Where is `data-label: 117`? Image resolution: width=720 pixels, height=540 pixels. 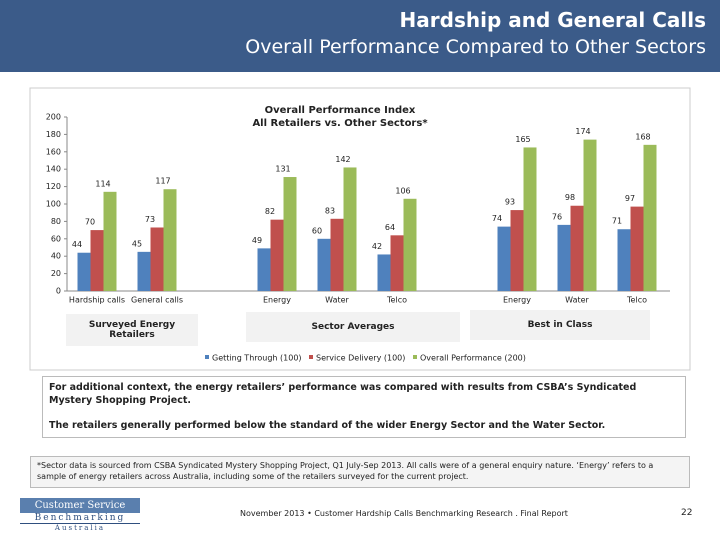 data-label: 117 is located at coordinates (162, 181).